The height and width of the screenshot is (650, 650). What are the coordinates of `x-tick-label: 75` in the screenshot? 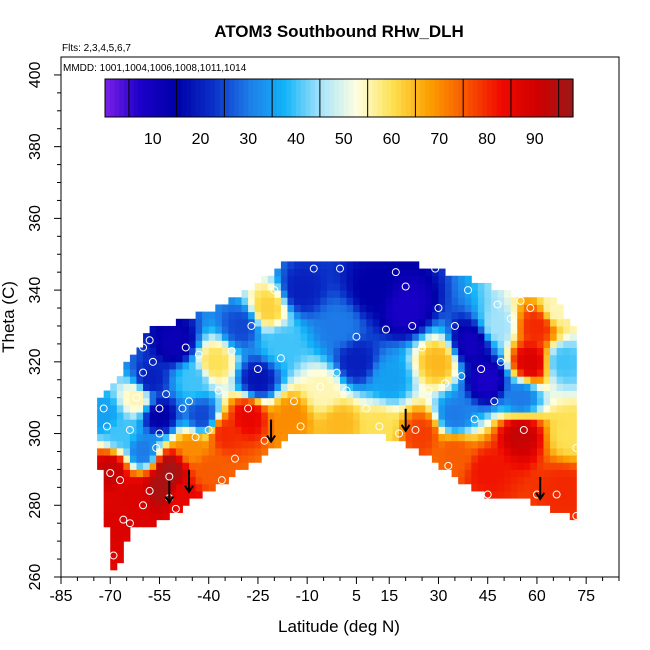 It's located at (586, 596).